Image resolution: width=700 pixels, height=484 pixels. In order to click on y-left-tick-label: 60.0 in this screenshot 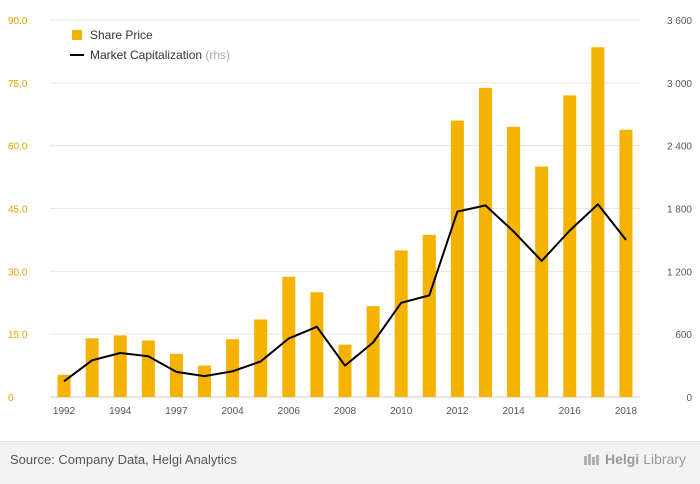, I will do `click(18, 147)`.